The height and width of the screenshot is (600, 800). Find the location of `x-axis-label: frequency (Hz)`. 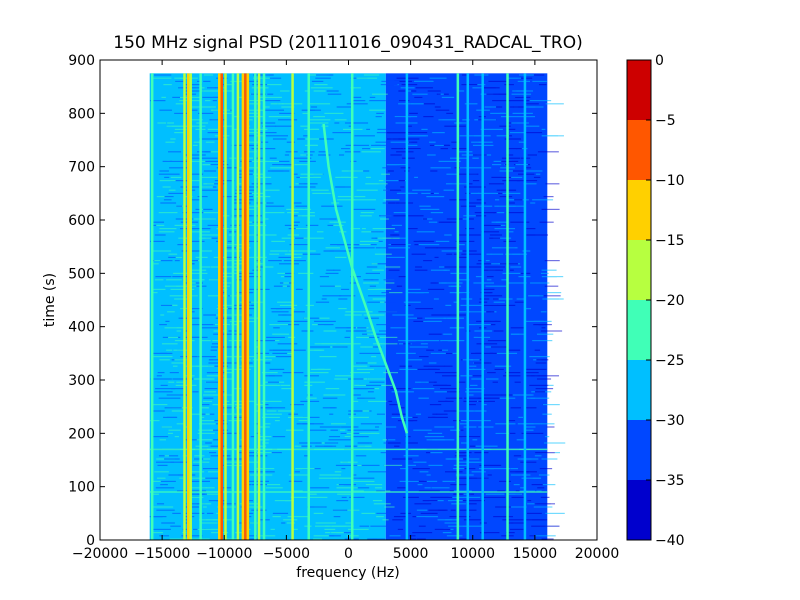

x-axis-label: frequency (Hz) is located at coordinates (347, 573).